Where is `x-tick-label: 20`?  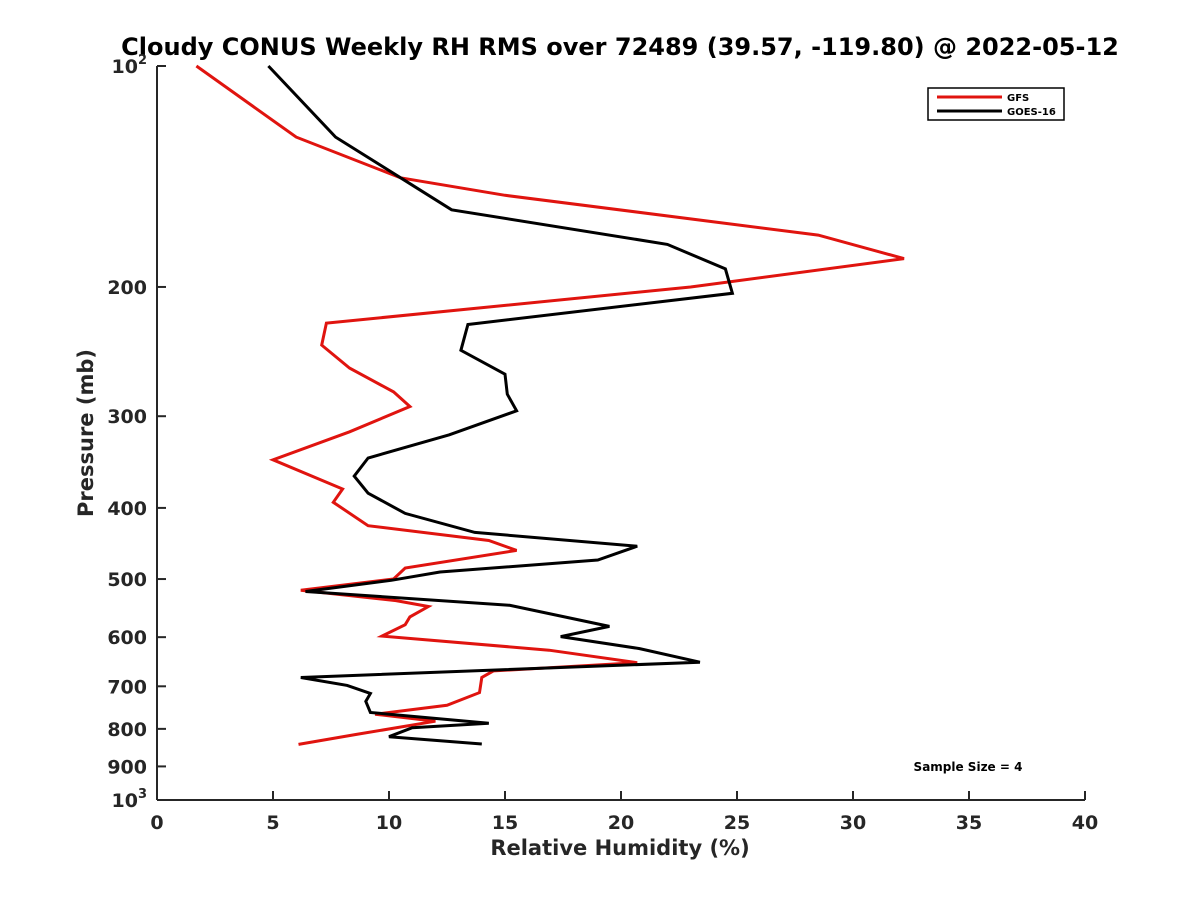 x-tick-label: 20 is located at coordinates (621, 823).